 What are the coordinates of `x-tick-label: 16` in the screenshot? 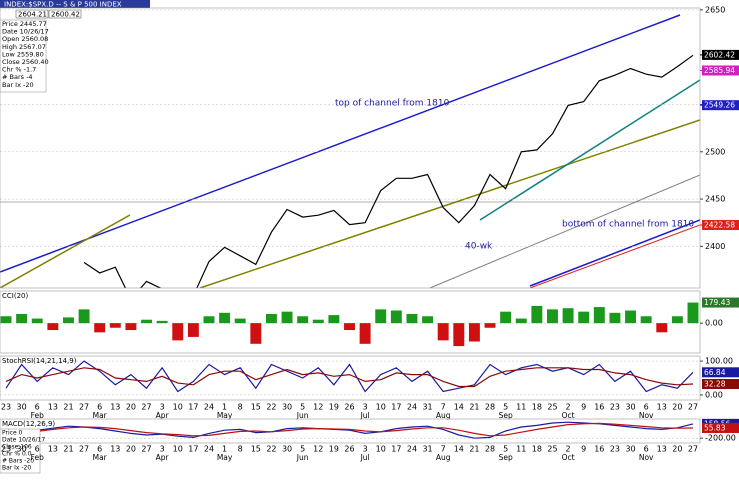 It's located at (599, 407).